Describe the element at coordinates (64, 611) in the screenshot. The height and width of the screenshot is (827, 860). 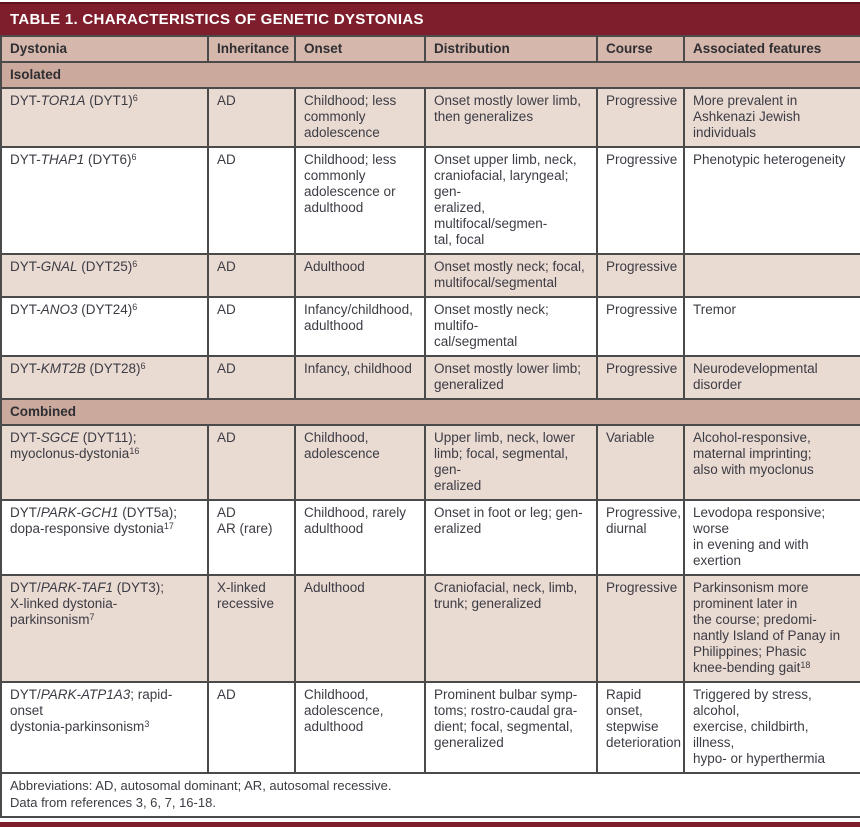
I see `name-text: X-linked dystonia-parkinsonism` at that location.